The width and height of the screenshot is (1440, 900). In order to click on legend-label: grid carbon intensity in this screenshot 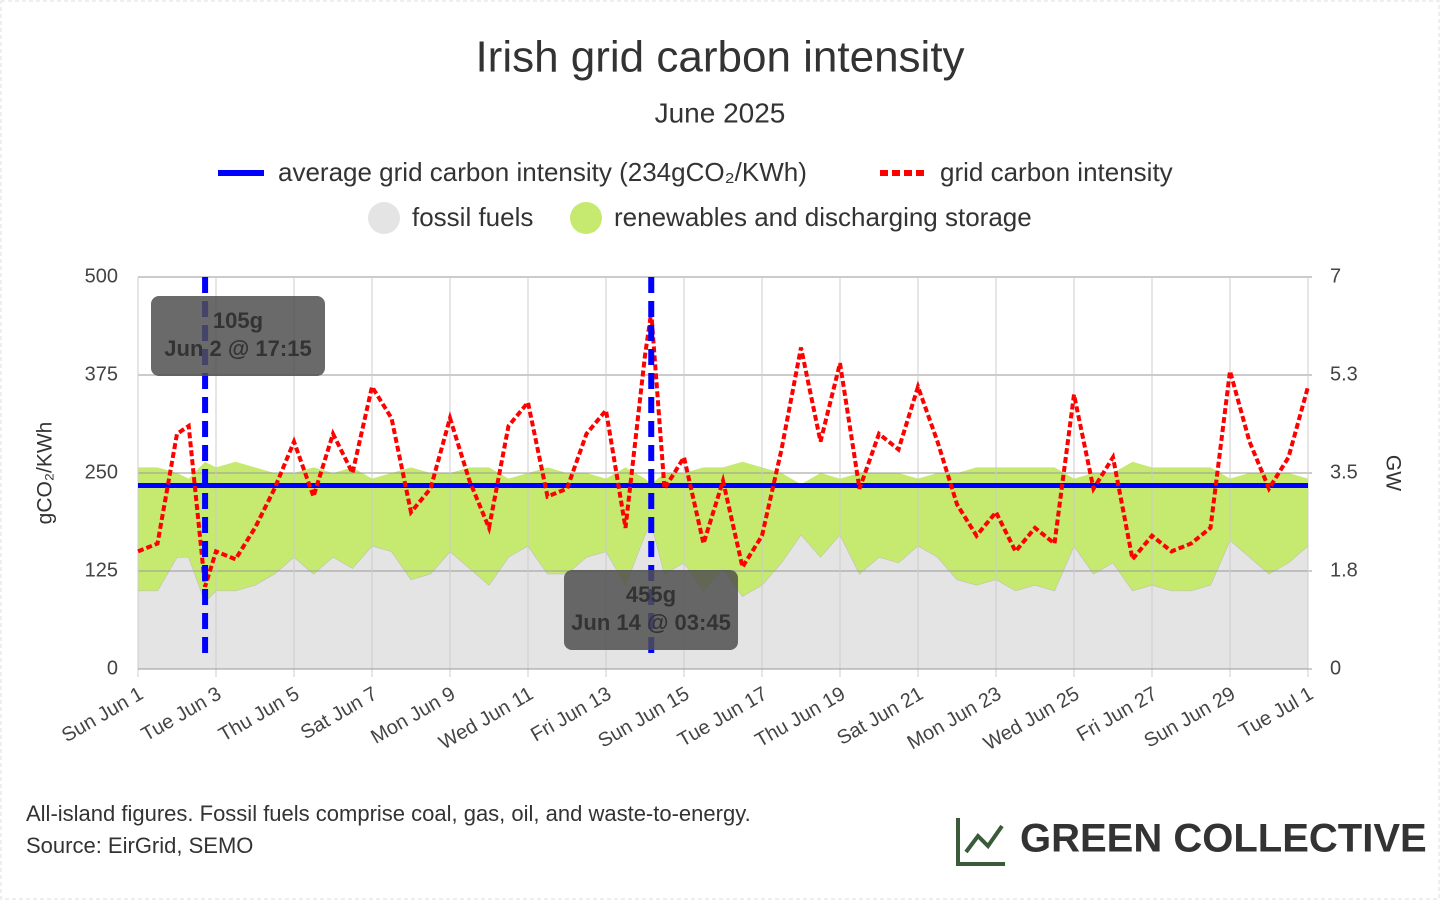, I will do `click(1056, 172)`.